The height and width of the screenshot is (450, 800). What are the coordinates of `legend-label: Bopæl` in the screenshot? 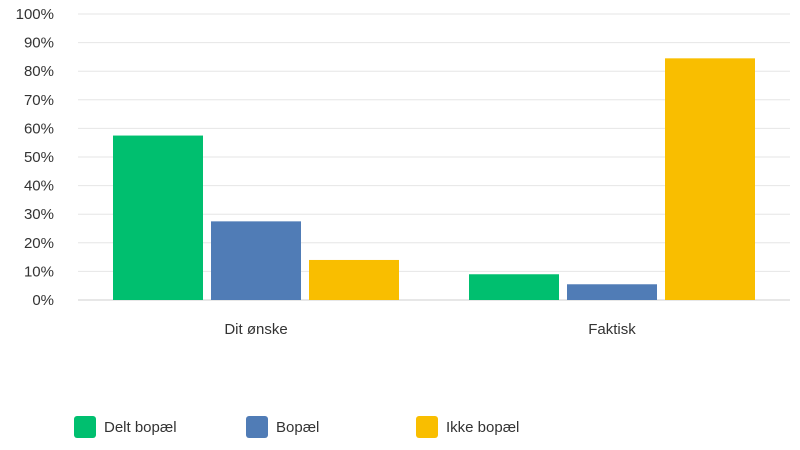 It's located at (297, 427).